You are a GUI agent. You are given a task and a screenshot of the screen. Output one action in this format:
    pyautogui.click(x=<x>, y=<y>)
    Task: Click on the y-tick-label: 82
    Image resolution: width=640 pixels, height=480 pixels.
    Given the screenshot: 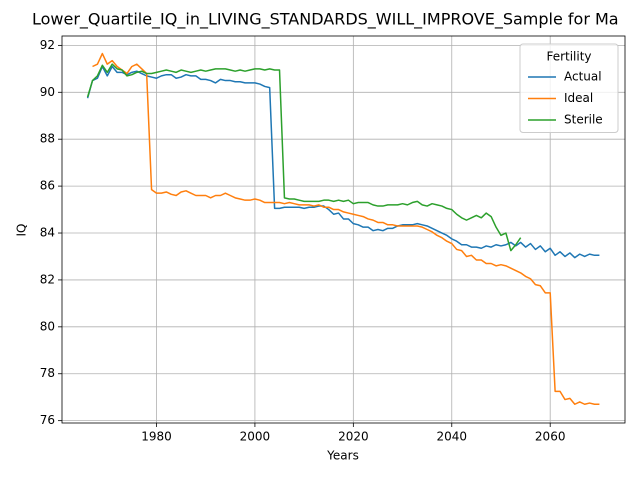 What is the action you would take?
    pyautogui.click(x=47, y=279)
    